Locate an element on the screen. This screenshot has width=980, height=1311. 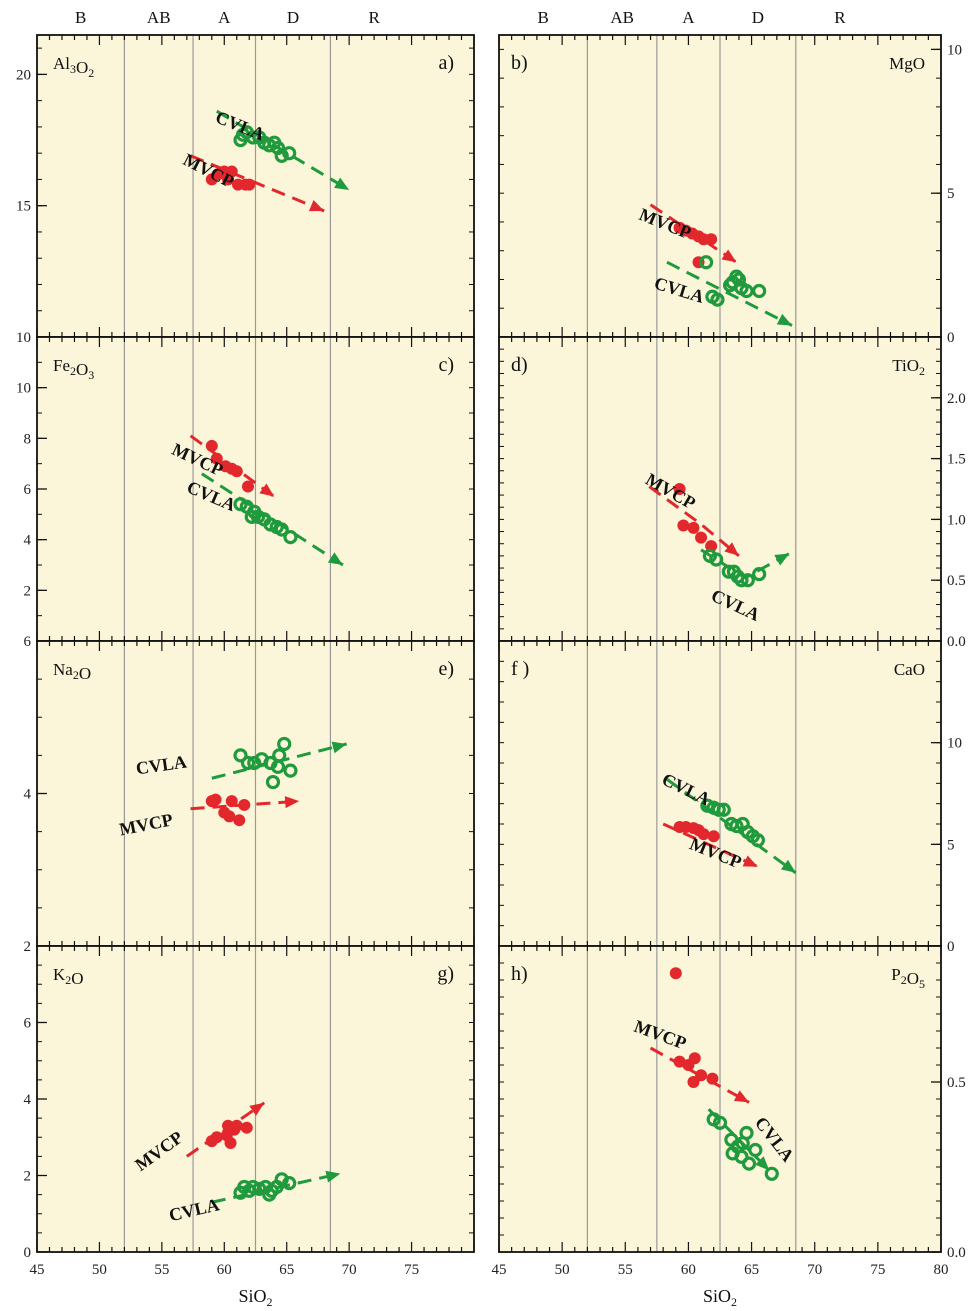
panel-h-ytick-label: 0.5 is located at coordinates (956, 1083).